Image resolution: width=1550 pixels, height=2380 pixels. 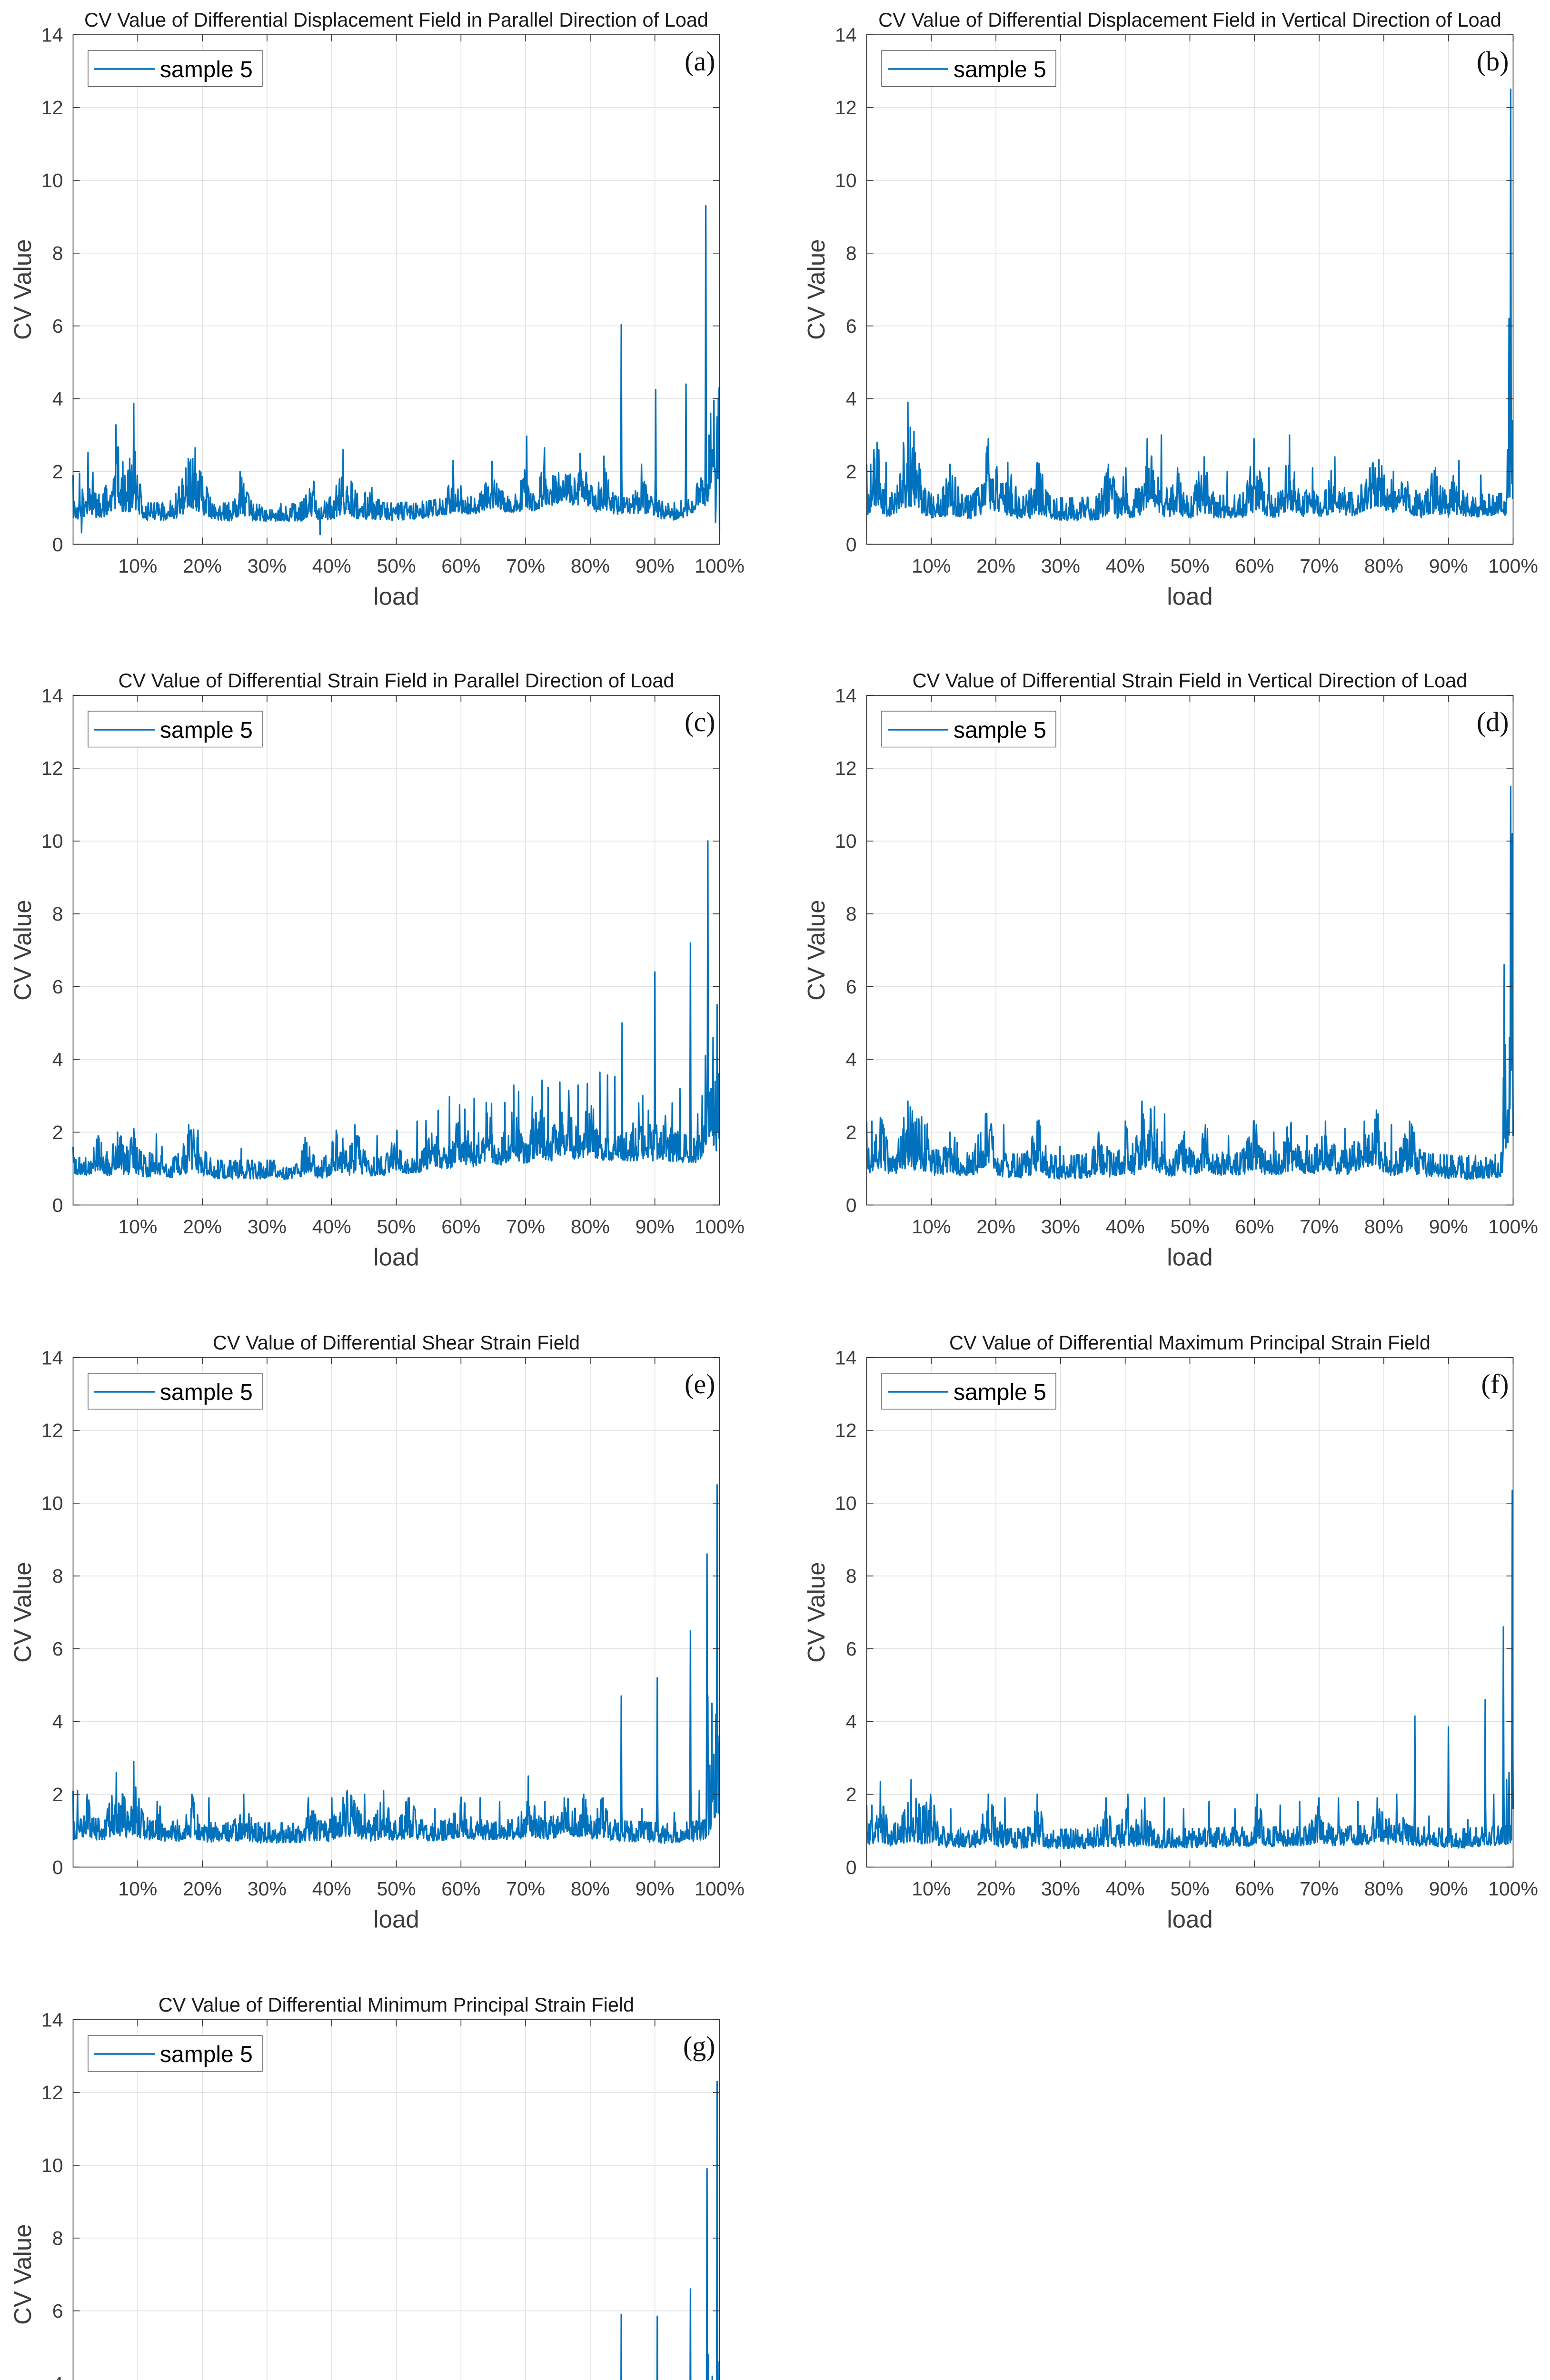 What do you see at coordinates (699, 2046) in the screenshot?
I see `svg-text: (g)` at bounding box center [699, 2046].